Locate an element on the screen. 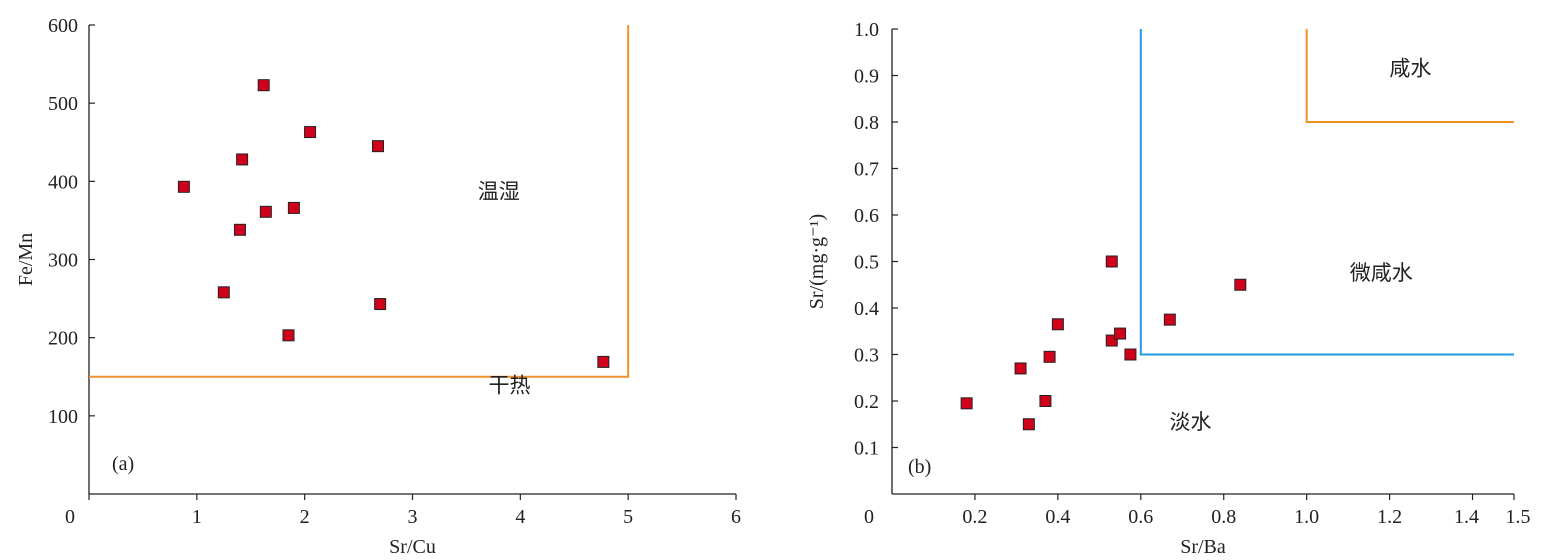  y-tick-label: 300 is located at coordinates (63, 261).